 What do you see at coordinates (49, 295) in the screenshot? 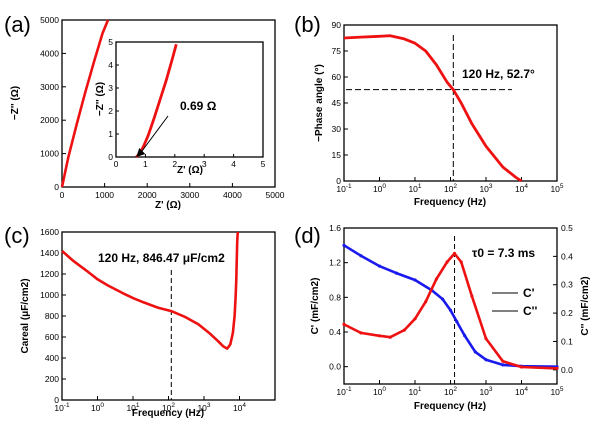
I see `y-tick-label-c: 1000` at bounding box center [49, 295].